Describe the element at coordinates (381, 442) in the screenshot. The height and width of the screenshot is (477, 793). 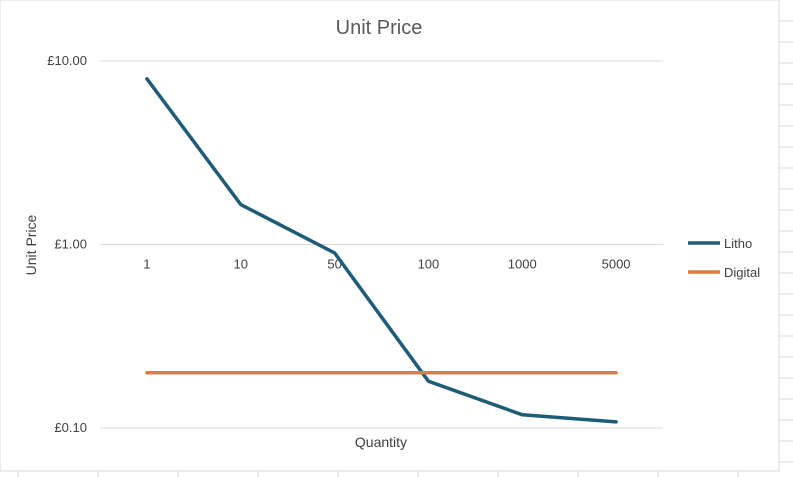
I see `x-axis-title: Quantity` at that location.